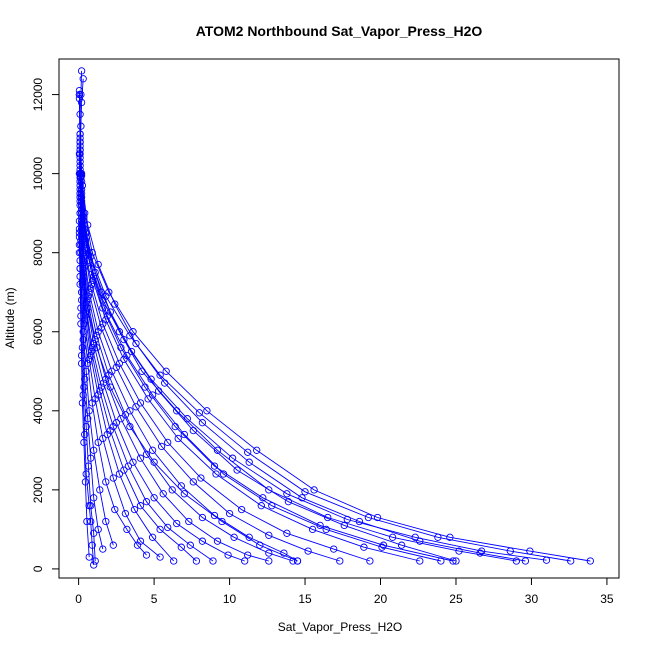  Describe the element at coordinates (230, 599) in the screenshot. I see `x-tick-label: 10` at that location.